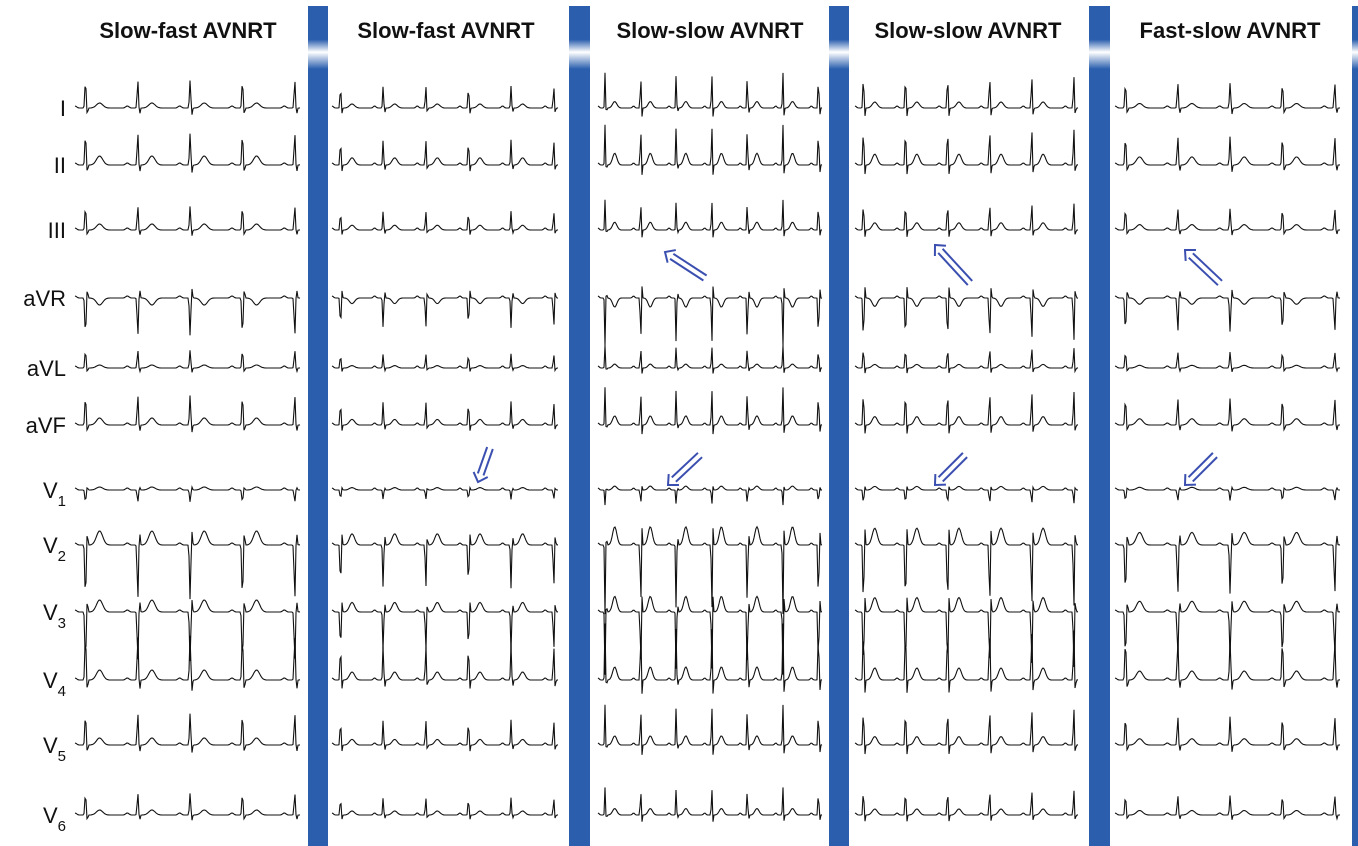  I want to click on lead-subscript: 6, so click(62, 826).